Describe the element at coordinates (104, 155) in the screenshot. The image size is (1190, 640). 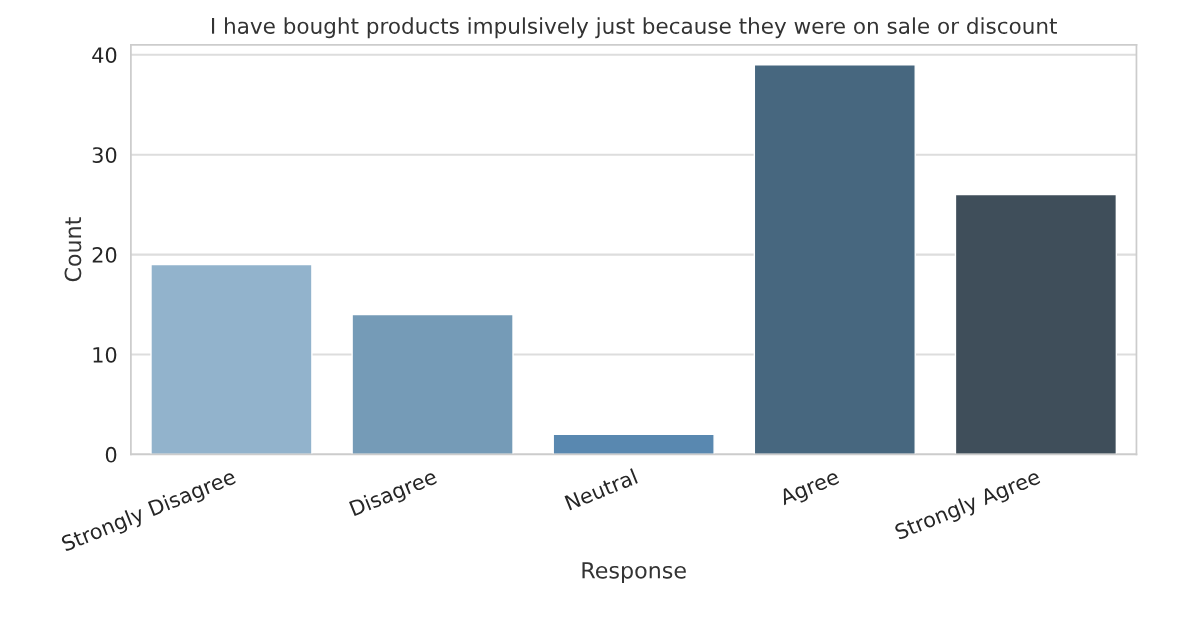
I see `y-tick-label: 30` at that location.